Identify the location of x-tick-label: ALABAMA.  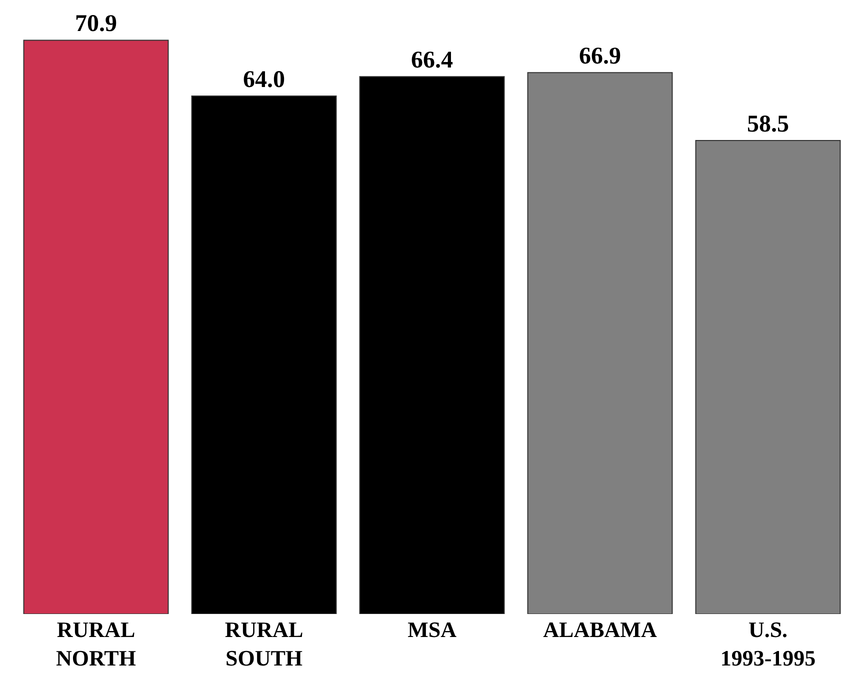
(600, 629).